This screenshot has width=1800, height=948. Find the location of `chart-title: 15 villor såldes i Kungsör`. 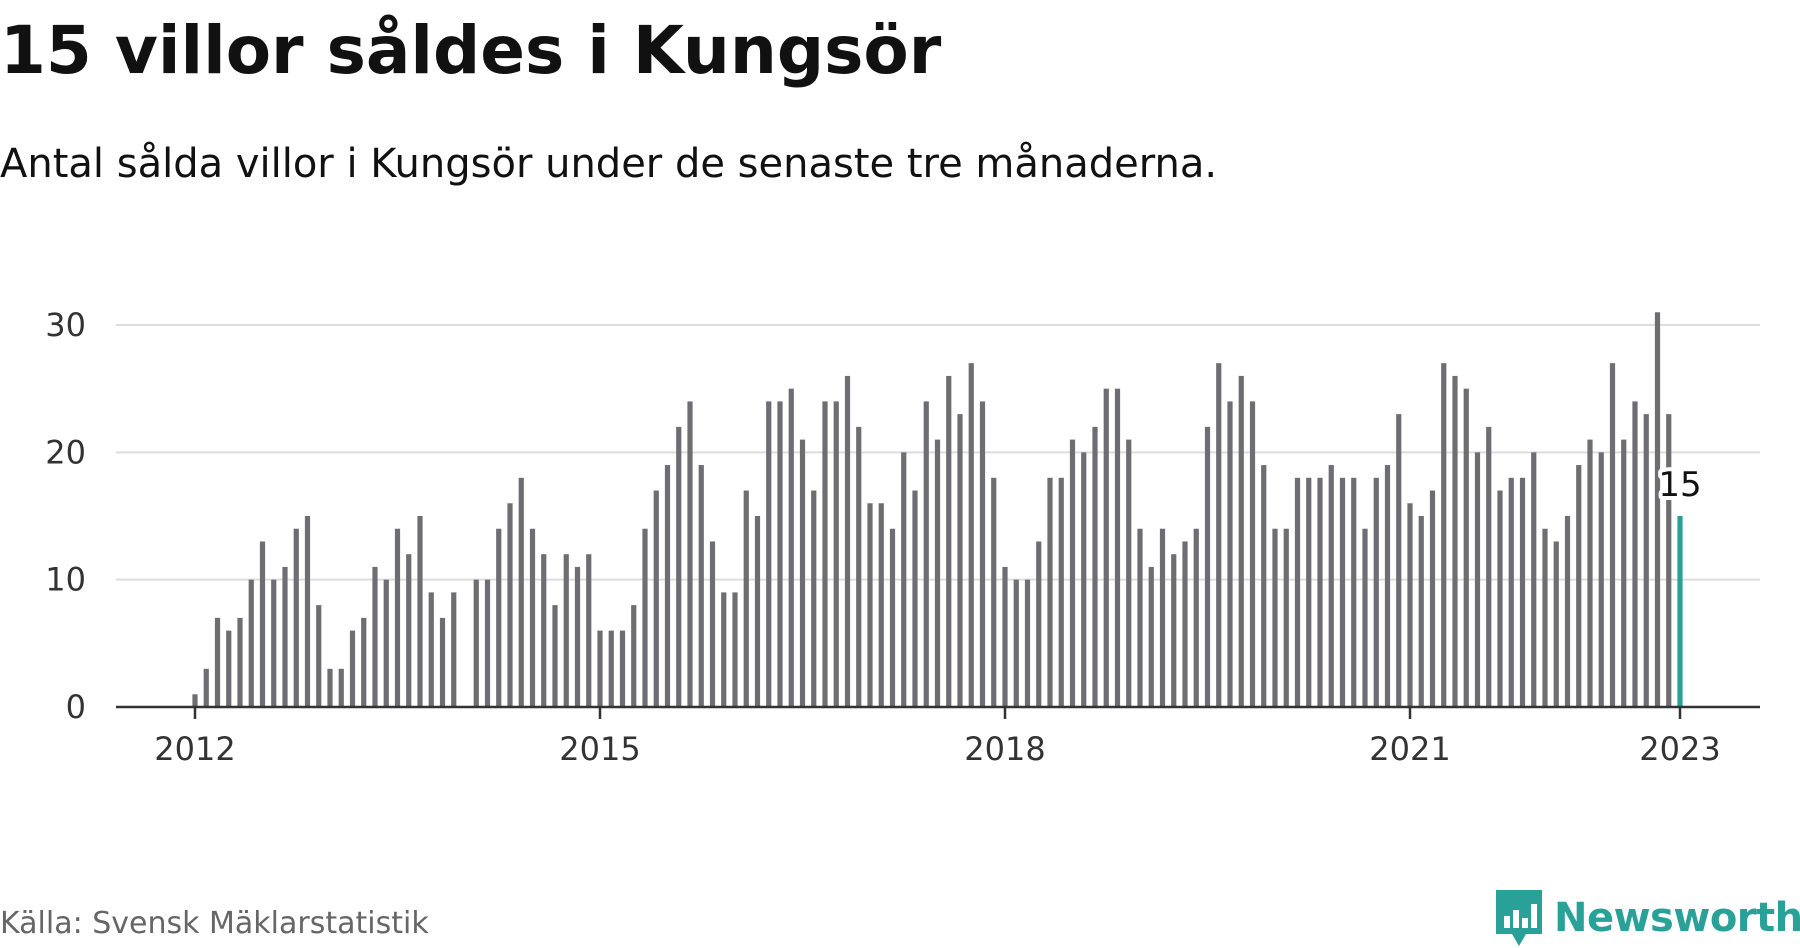

chart-title: 15 villor såldes i Kungsör is located at coordinates (471, 50).